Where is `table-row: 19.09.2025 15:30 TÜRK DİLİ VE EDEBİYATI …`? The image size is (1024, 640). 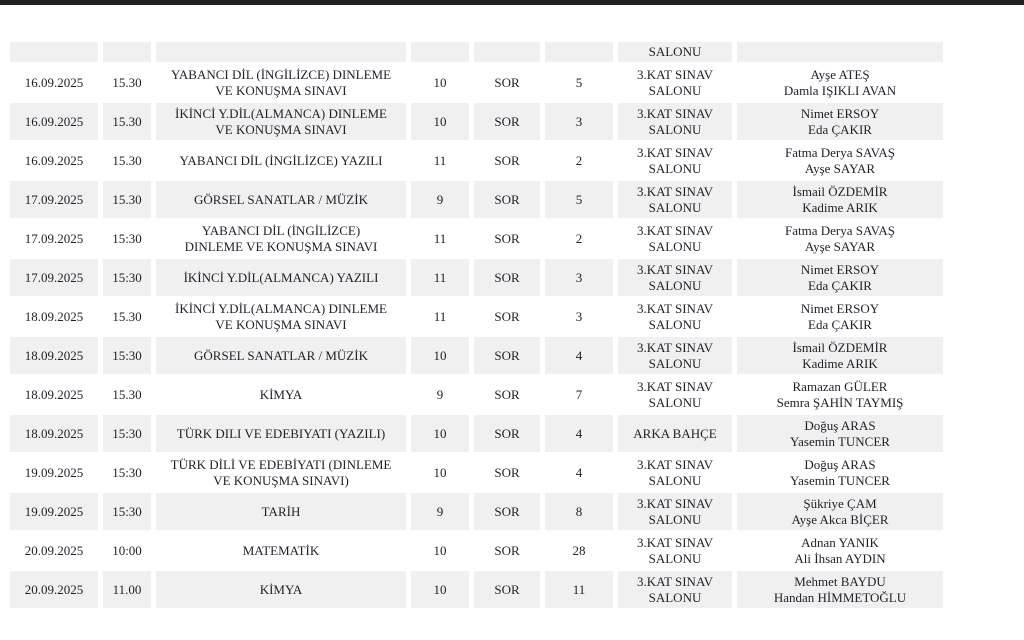
table-row: 19.09.2025 15:30 TÜRK DİLİ VE EDEBİYATI … is located at coordinates (476, 472).